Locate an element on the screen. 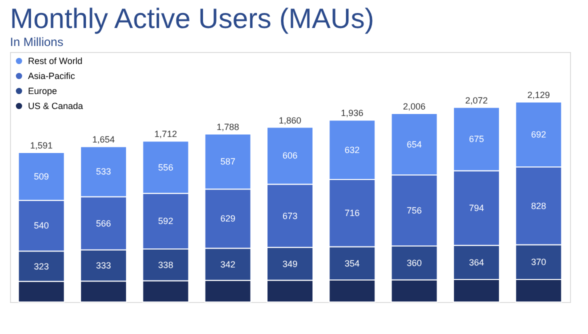 Image resolution: width=588 pixels, height=334 pixels. data-label: 716 is located at coordinates (352, 213).